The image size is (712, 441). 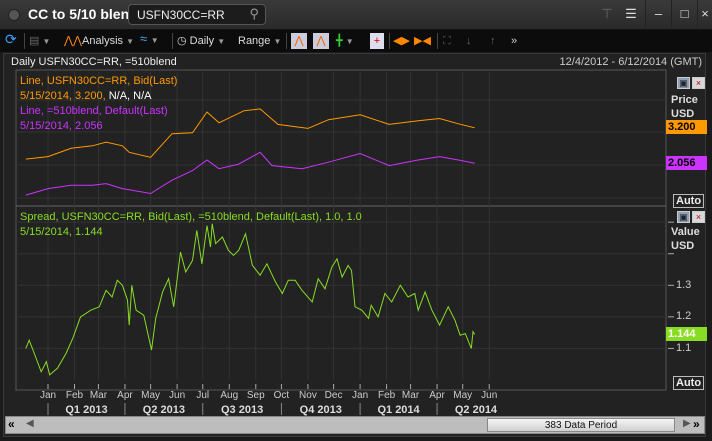 What do you see at coordinates (181, 15) in the screenshot?
I see `search-value: USFN30CC=RR` at bounding box center [181, 15].